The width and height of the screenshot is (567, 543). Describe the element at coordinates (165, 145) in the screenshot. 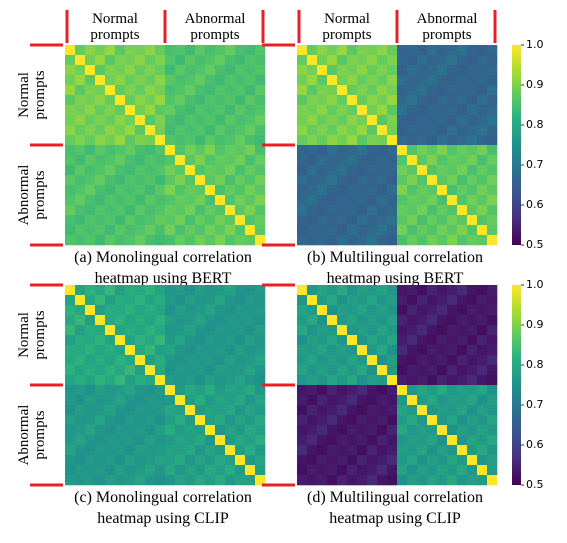

I see `heatmap` at that location.